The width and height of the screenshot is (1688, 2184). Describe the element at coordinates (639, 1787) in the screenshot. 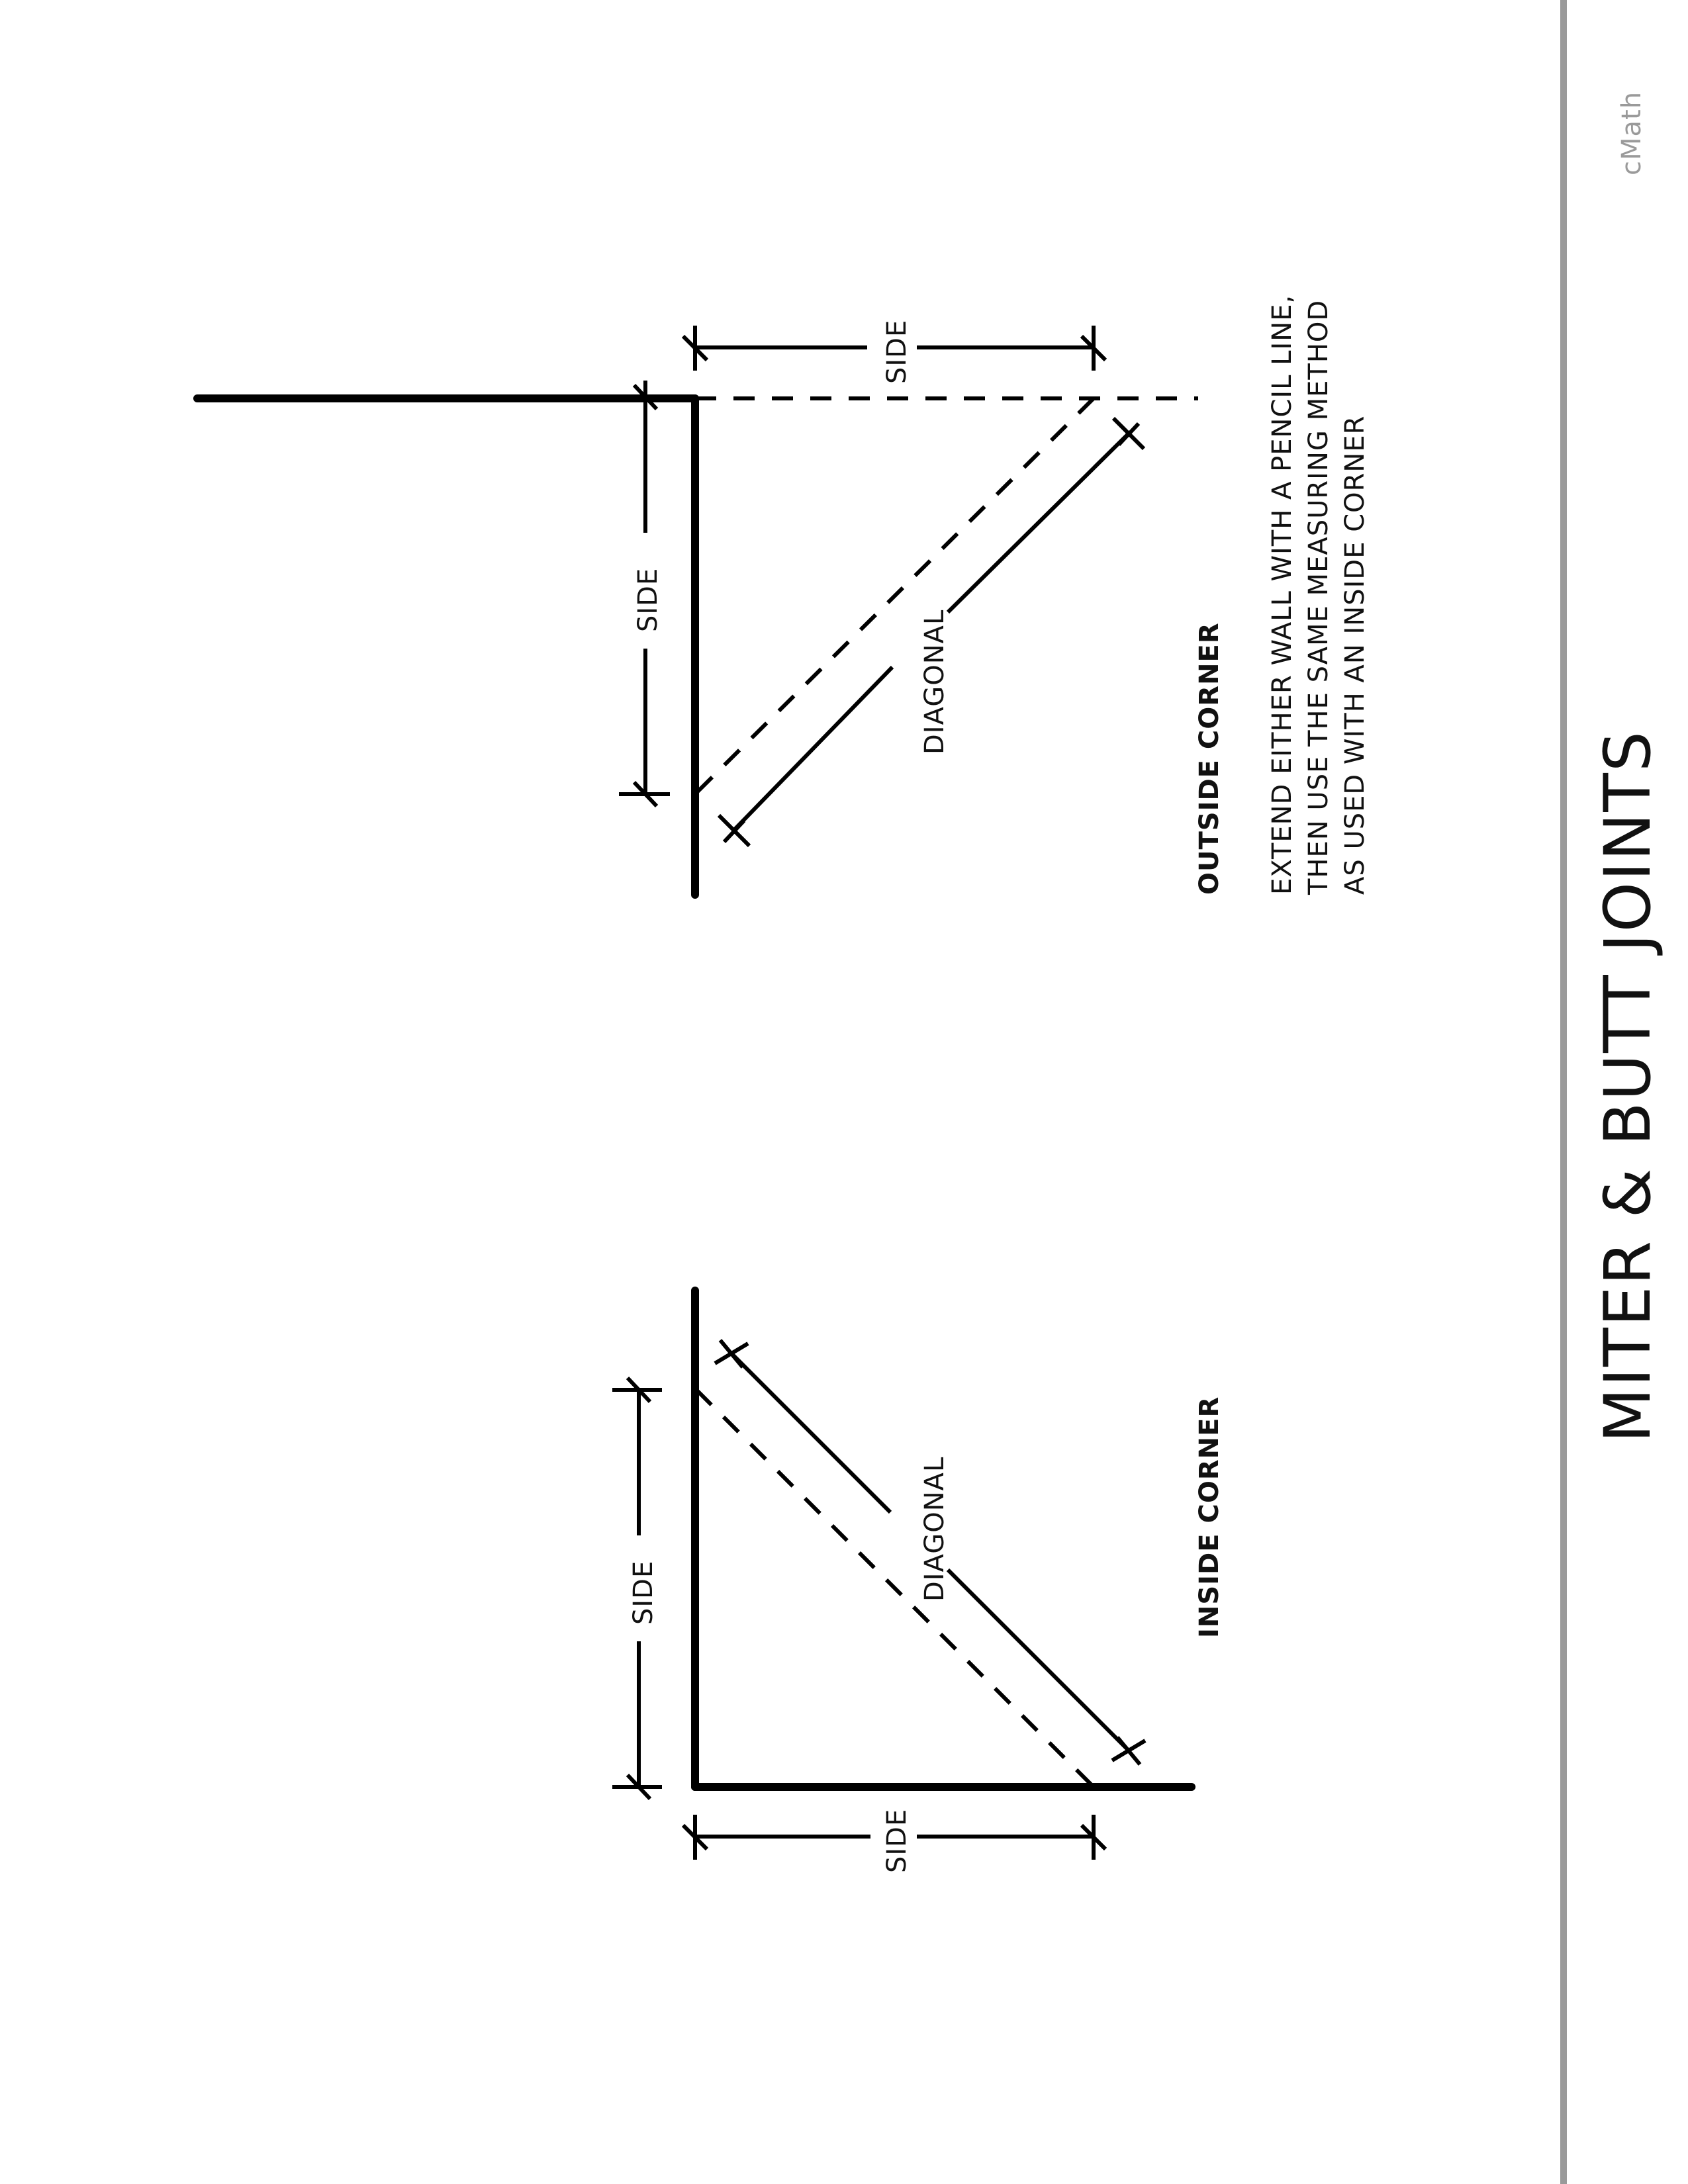

I see `inside-side-tick-bottom-cross` at that location.